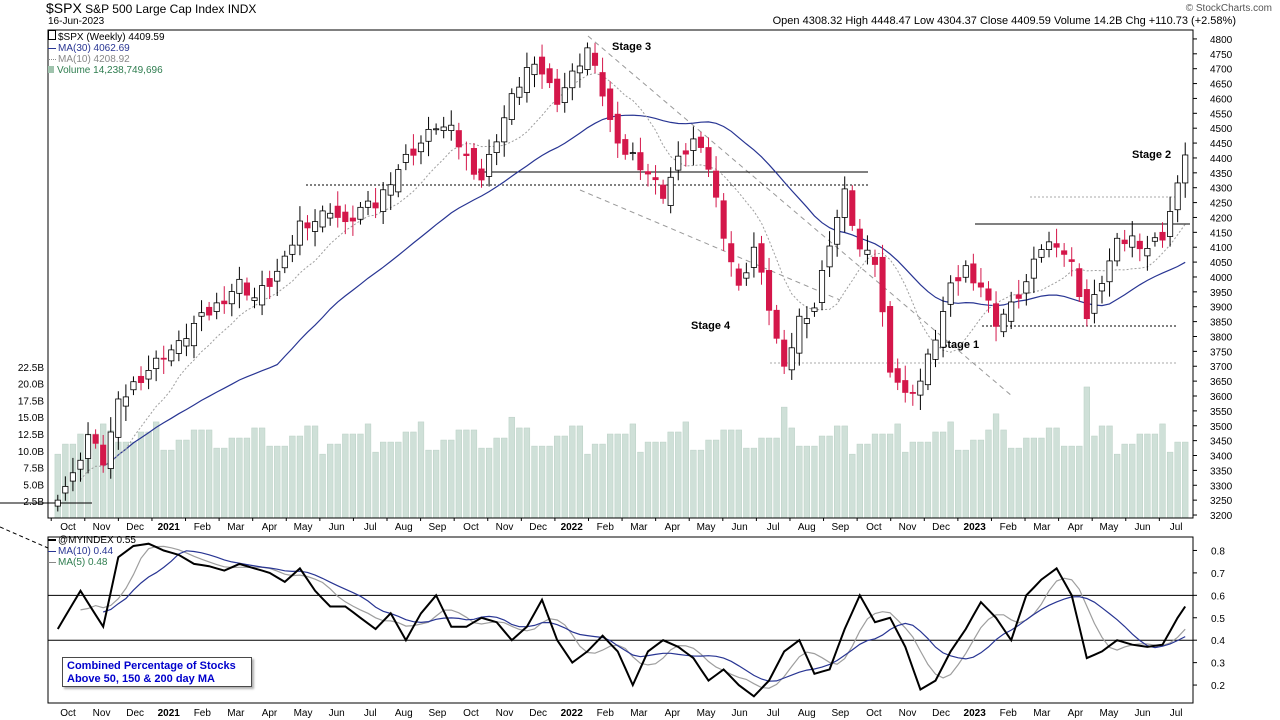  Describe the element at coordinates (1221, 382) in the screenshot. I see `price-tick-label: 3650` at that location.